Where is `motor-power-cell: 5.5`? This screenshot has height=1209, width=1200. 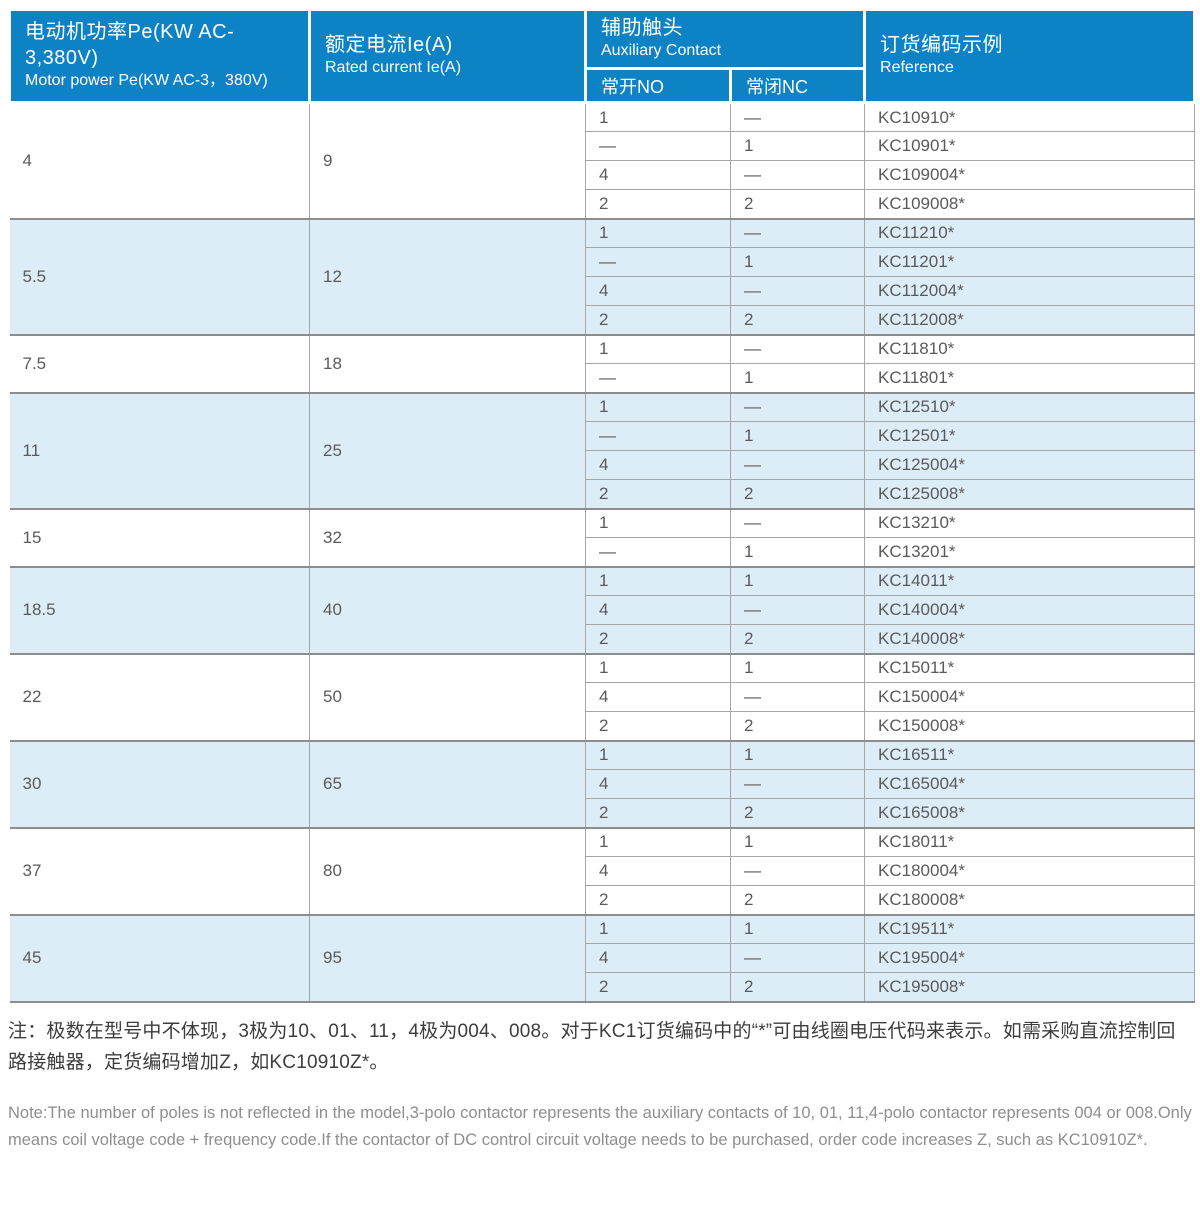
motor-power-cell: 5.5 is located at coordinates (159, 276).